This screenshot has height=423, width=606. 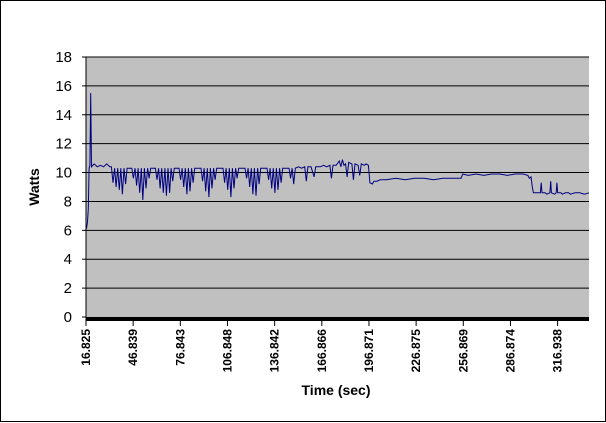 I want to click on x-tick-label: 166.866, so click(x=322, y=351).